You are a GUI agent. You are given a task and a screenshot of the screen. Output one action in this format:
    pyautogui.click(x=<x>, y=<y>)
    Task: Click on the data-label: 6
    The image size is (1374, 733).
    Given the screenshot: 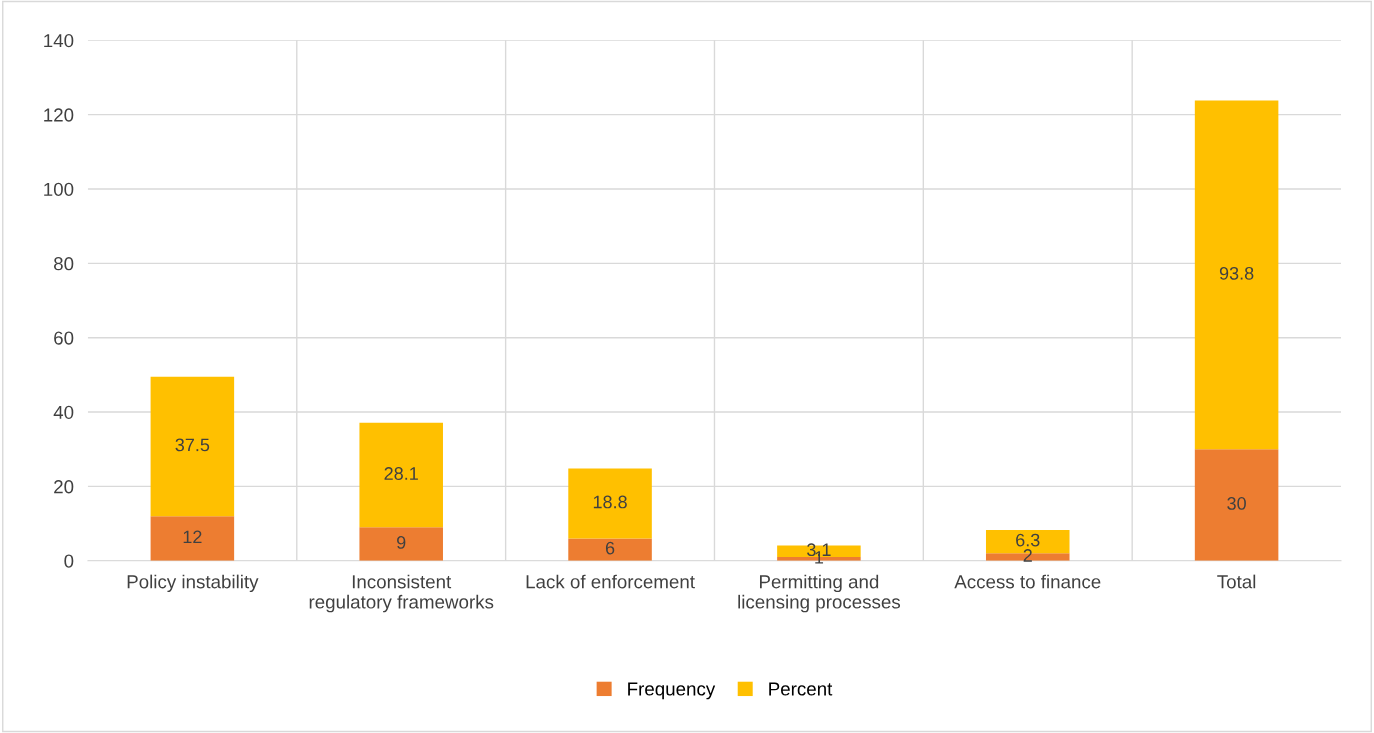 What is the action you would take?
    pyautogui.click(x=610, y=548)
    